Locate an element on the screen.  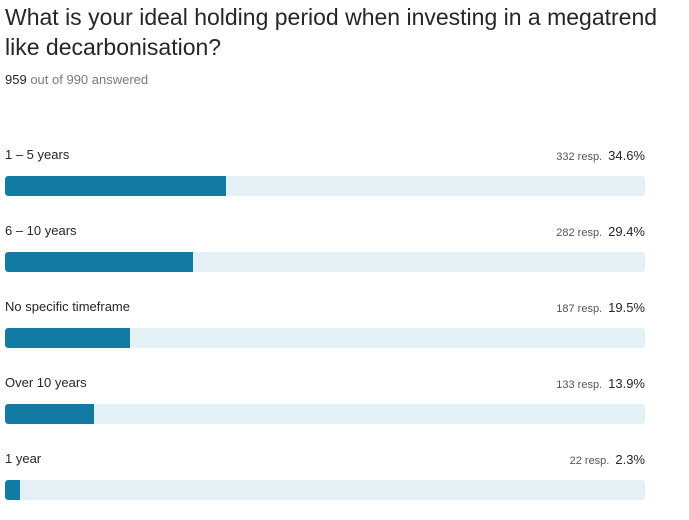
option-label: 1 year is located at coordinates (23, 458).